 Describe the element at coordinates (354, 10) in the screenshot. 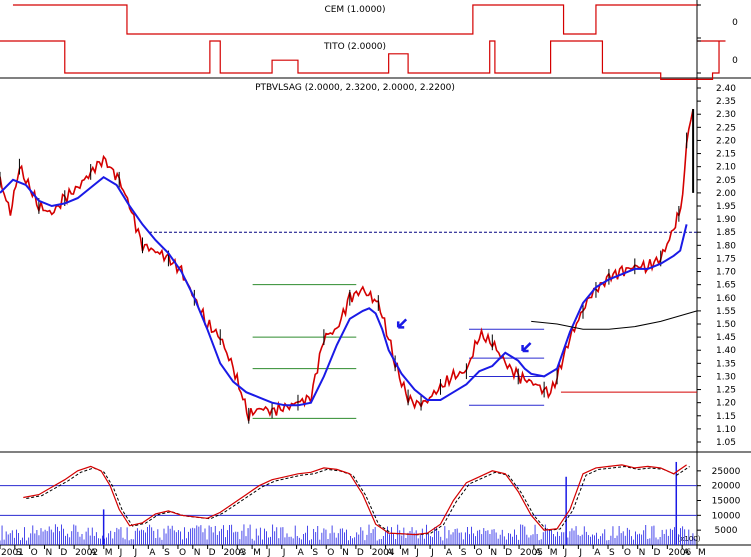

I see `indicator-label: CEM (1.0000)` at that location.